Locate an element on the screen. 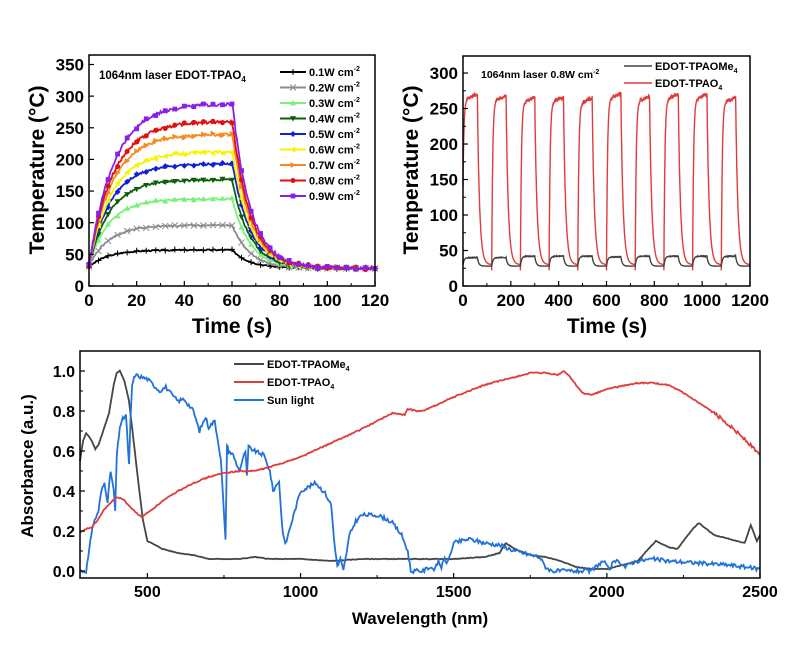 The width and height of the screenshot is (799, 646). y-axis-title: Temperature (°C) is located at coordinates (37, 169).